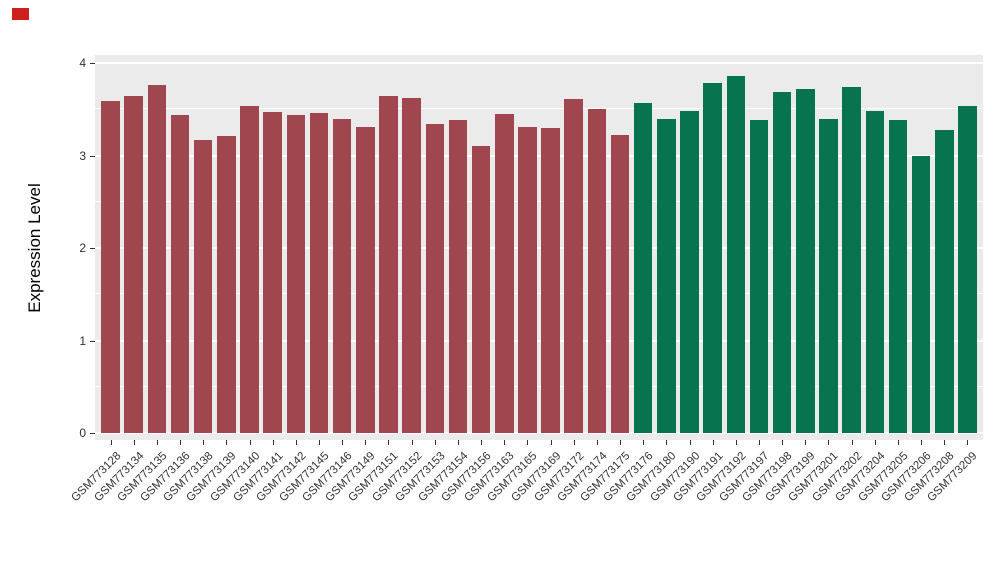  Describe the element at coordinates (82, 340) in the screenshot. I see `y-tick-label: 1` at that location.